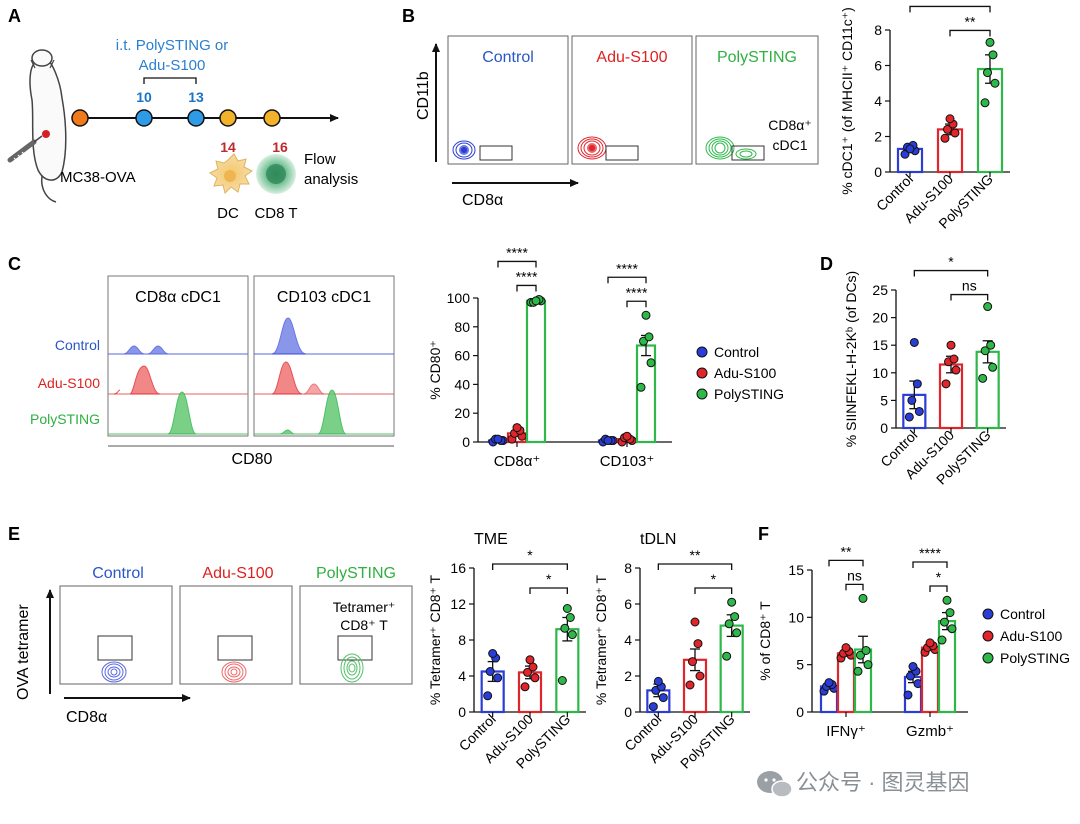 The image size is (1080, 824). I want to click on e-gate-label-2: CD8⁺ T, so click(364, 625).